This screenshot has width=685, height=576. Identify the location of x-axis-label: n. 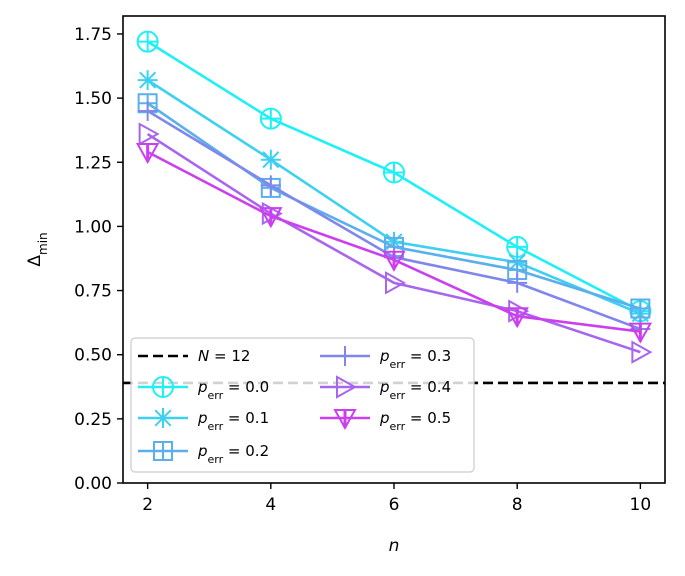
(394, 546).